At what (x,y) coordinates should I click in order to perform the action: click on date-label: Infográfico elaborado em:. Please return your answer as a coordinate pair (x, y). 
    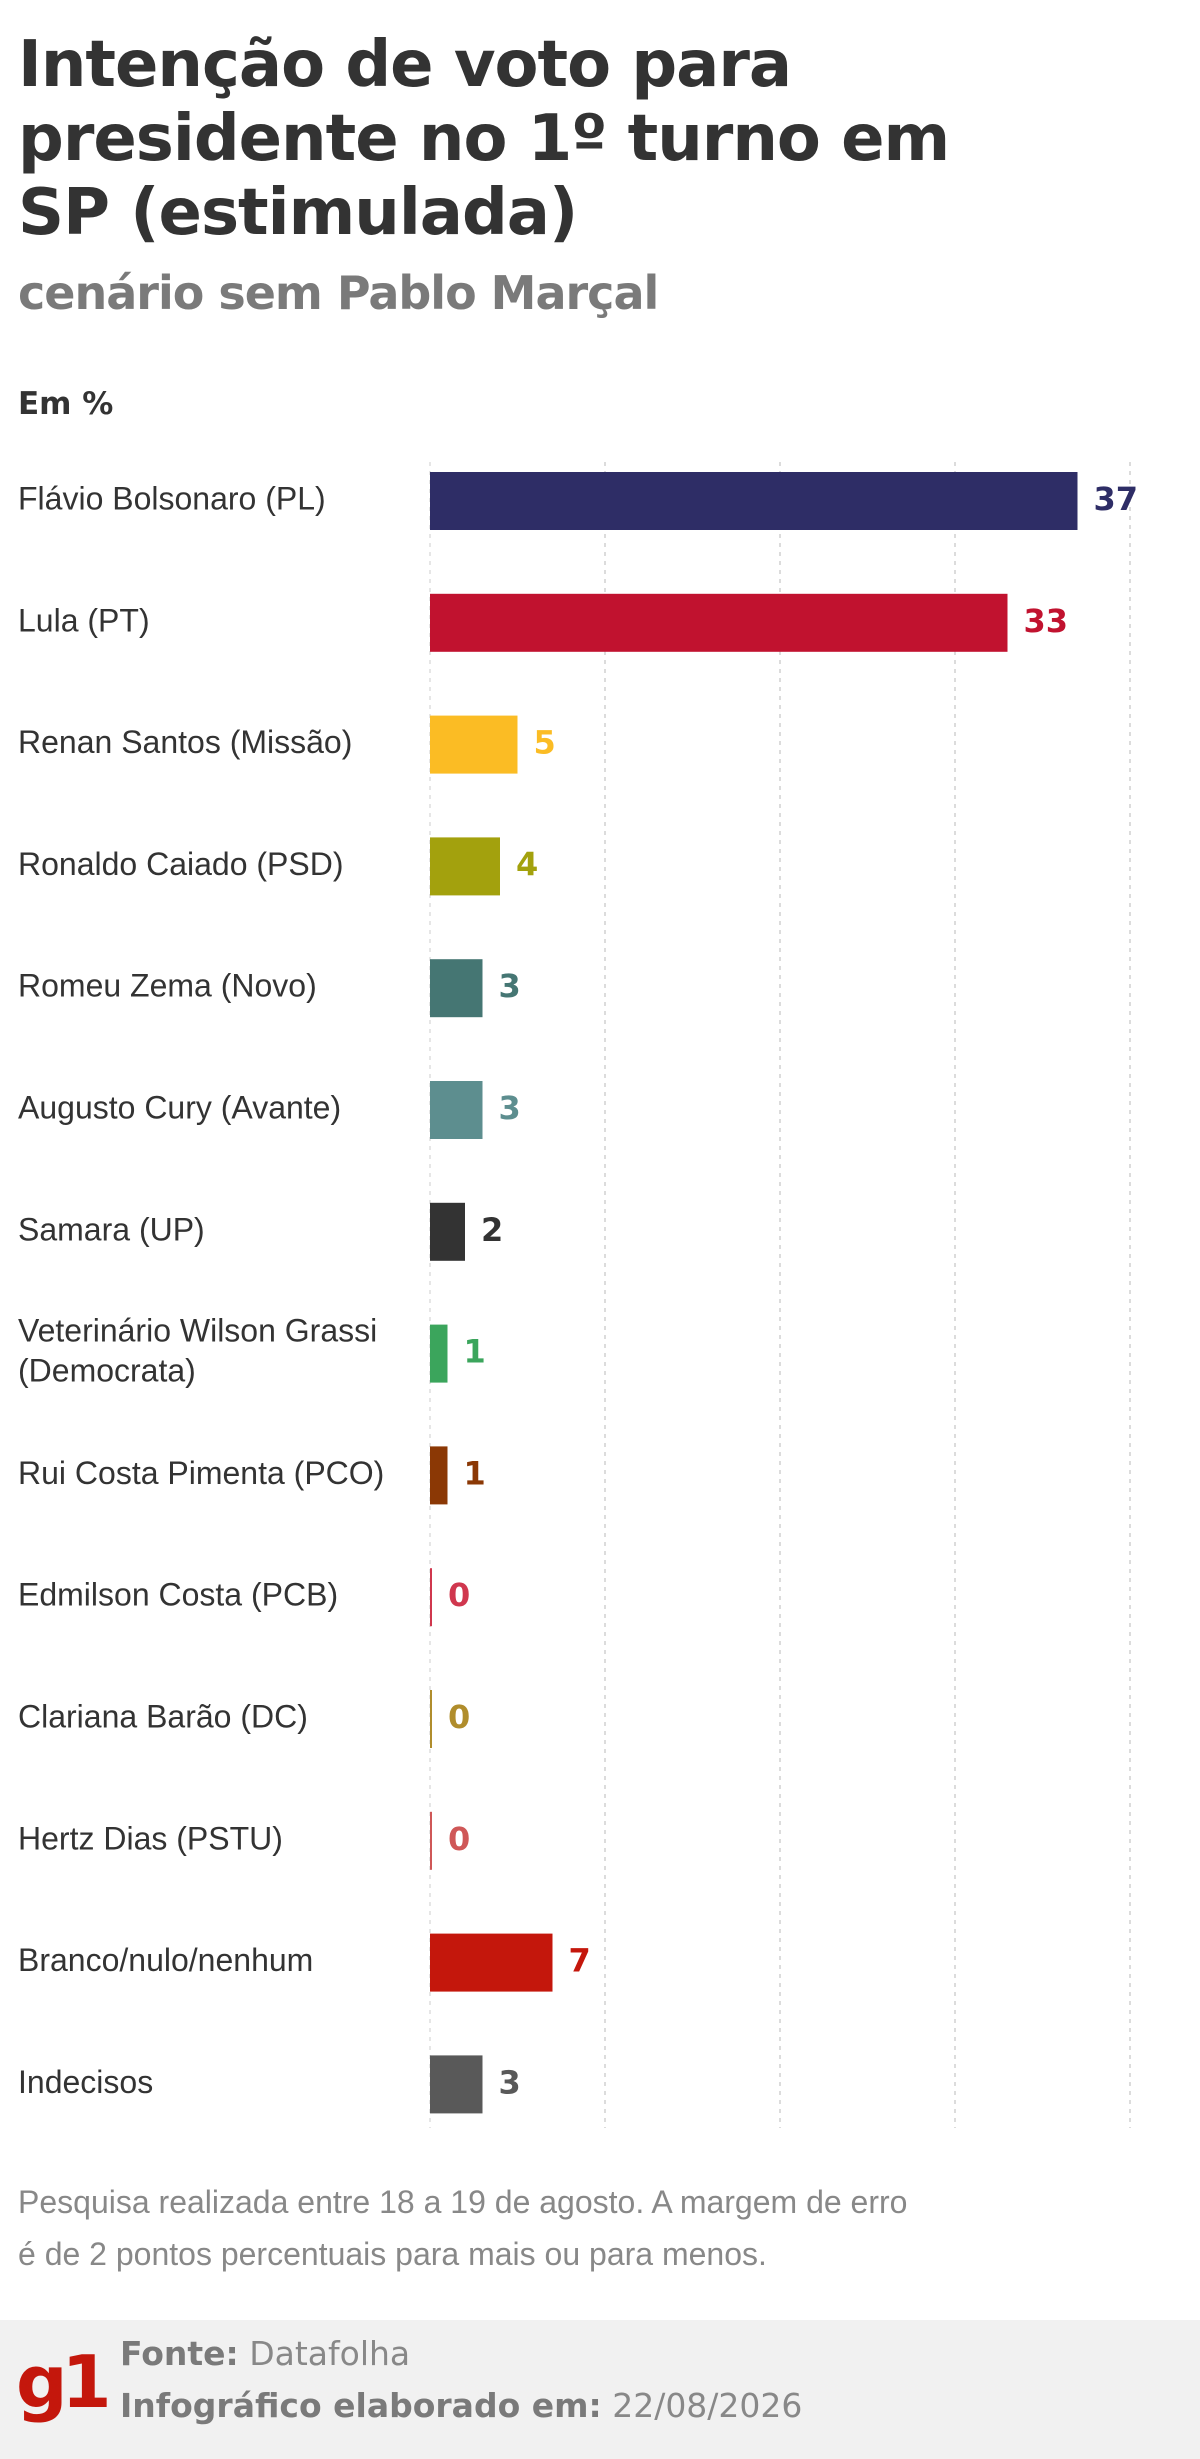
    Looking at the image, I should click on (361, 2405).